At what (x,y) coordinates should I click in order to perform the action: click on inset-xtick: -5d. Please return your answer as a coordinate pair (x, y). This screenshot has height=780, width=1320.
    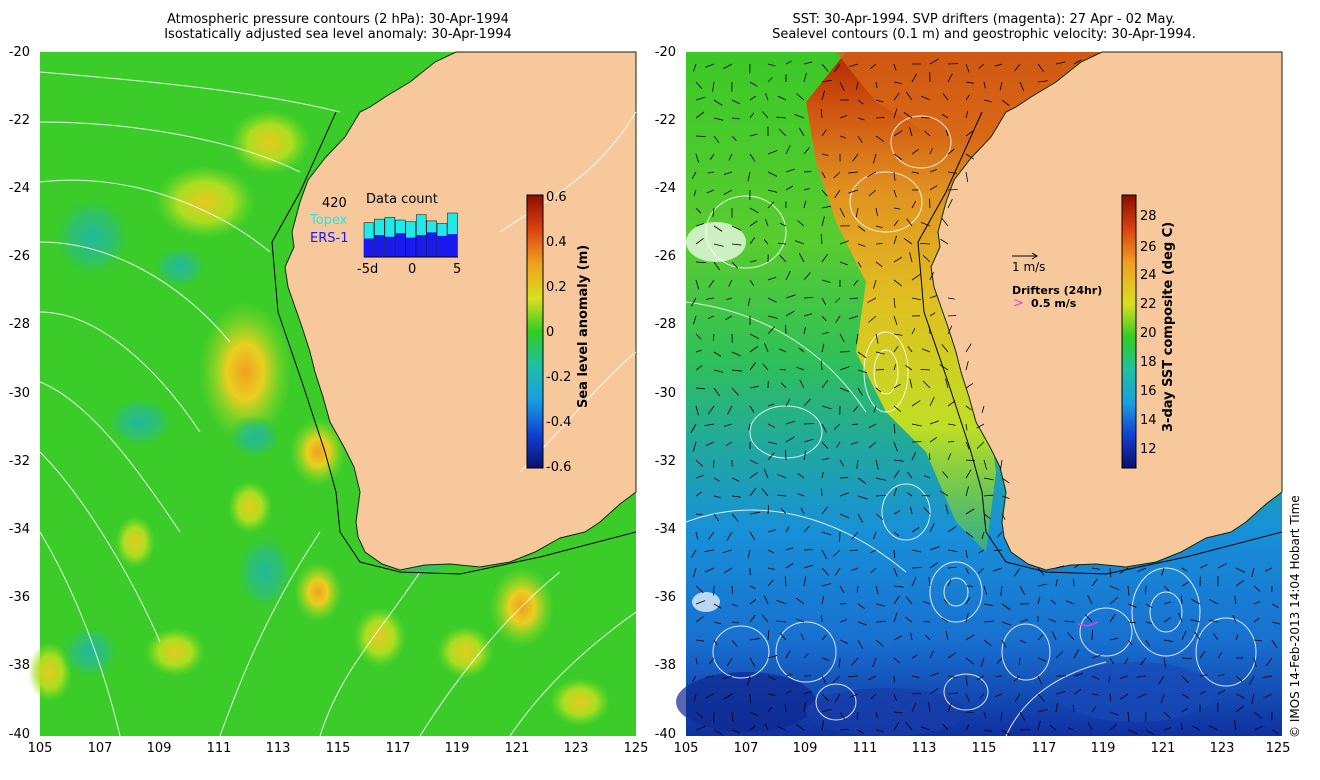
    Looking at the image, I should click on (368, 269).